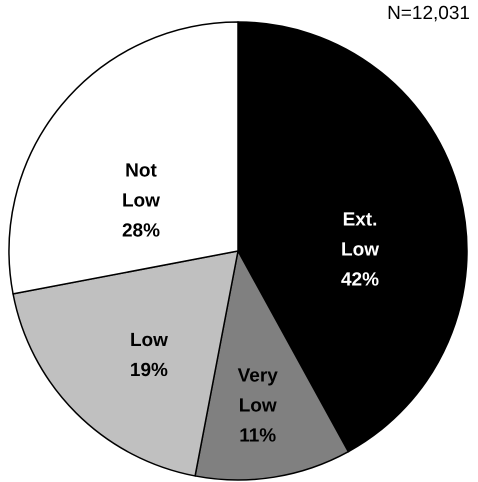 The width and height of the screenshot is (478, 482). Describe the element at coordinates (149, 371) in the screenshot. I see `data-label: 19%` at that location.